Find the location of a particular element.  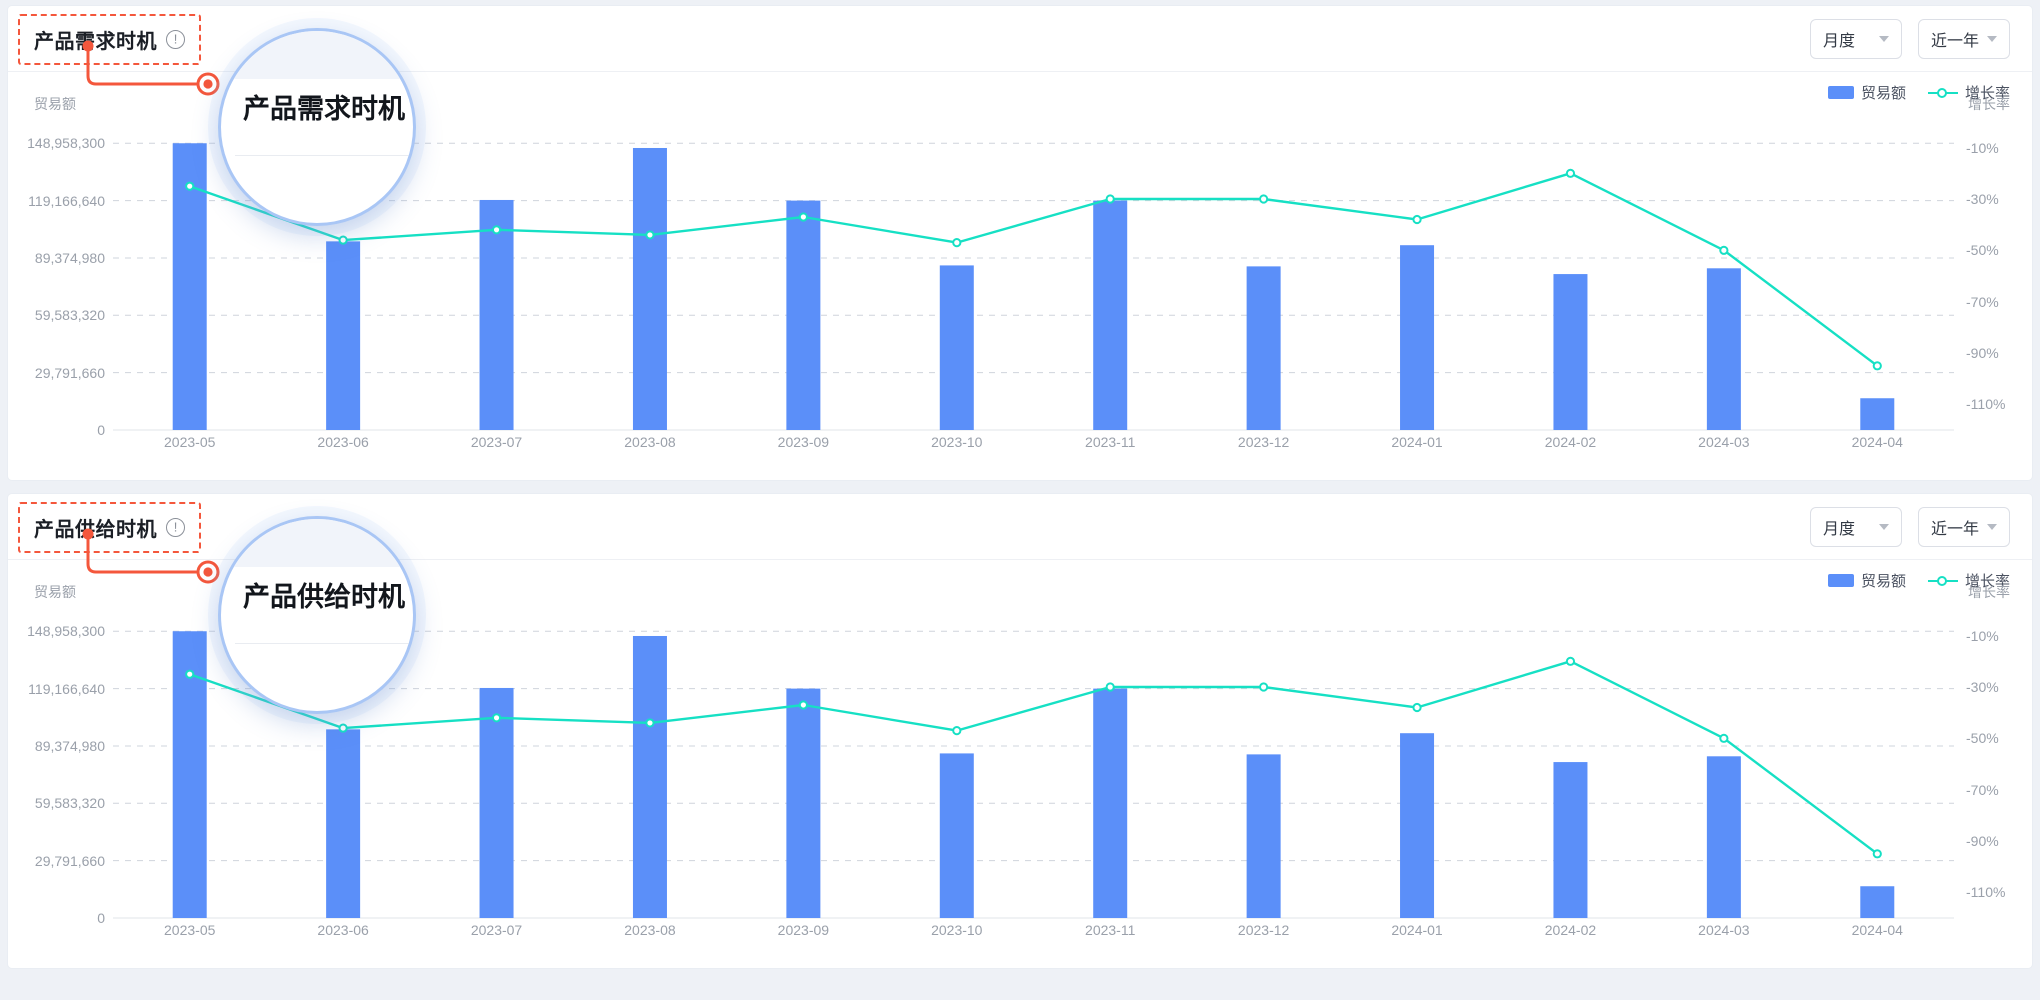

page-title-demand: 产品需求时机 is located at coordinates (95, 42).